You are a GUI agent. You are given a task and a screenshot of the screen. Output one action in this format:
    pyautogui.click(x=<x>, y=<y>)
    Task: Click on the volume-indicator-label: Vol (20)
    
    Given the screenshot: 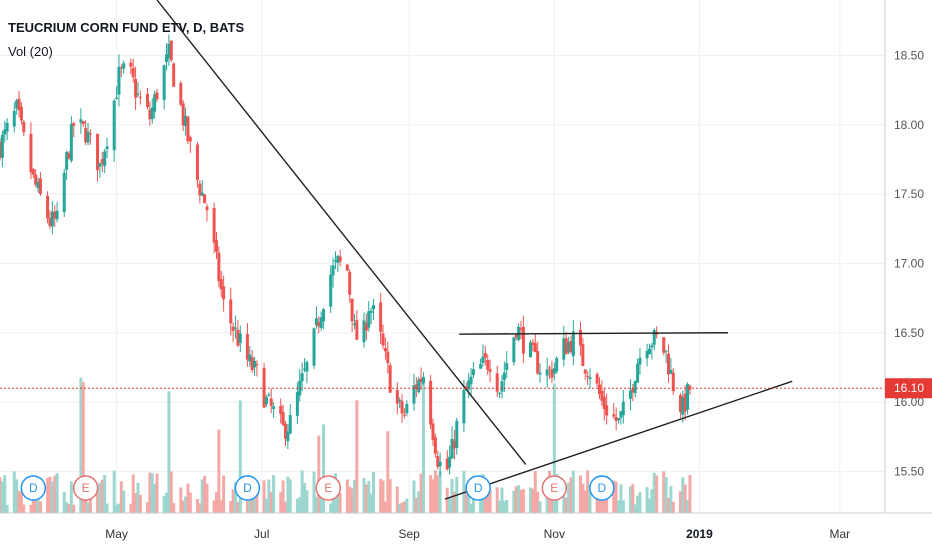 What is the action you would take?
    pyautogui.click(x=30, y=51)
    